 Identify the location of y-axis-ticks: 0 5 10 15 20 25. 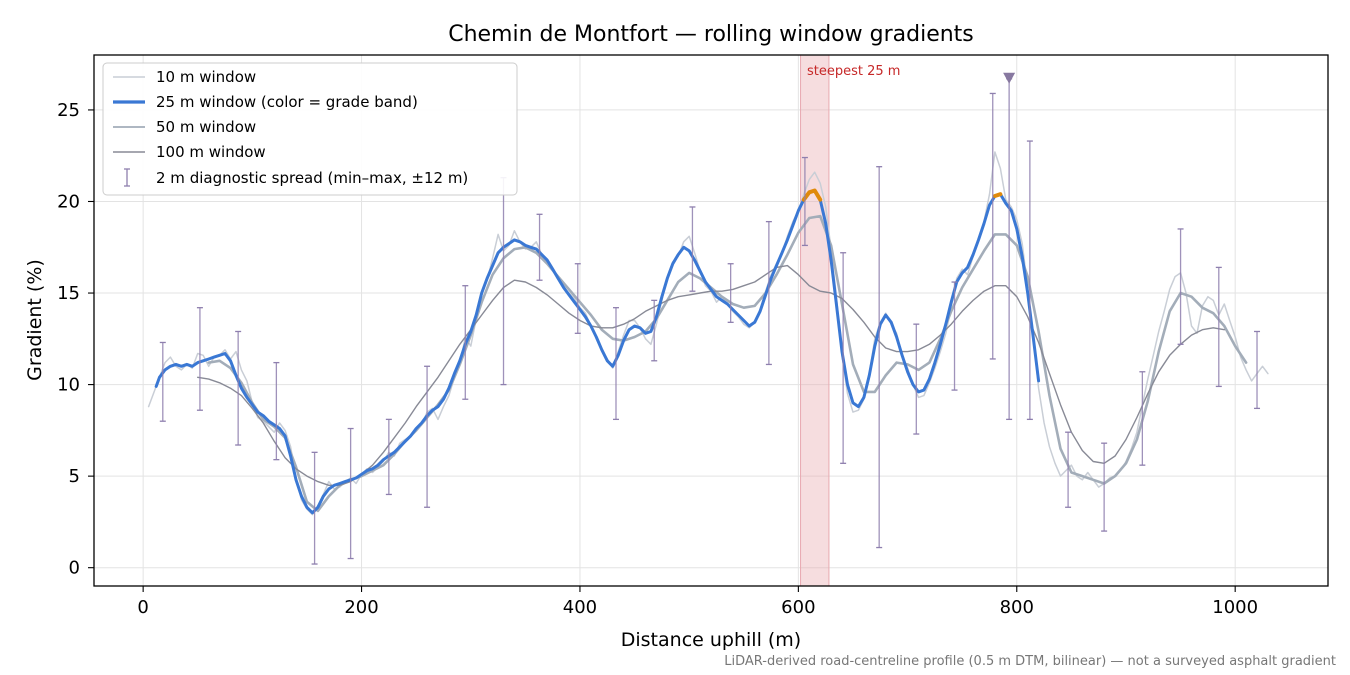
(75, 339).